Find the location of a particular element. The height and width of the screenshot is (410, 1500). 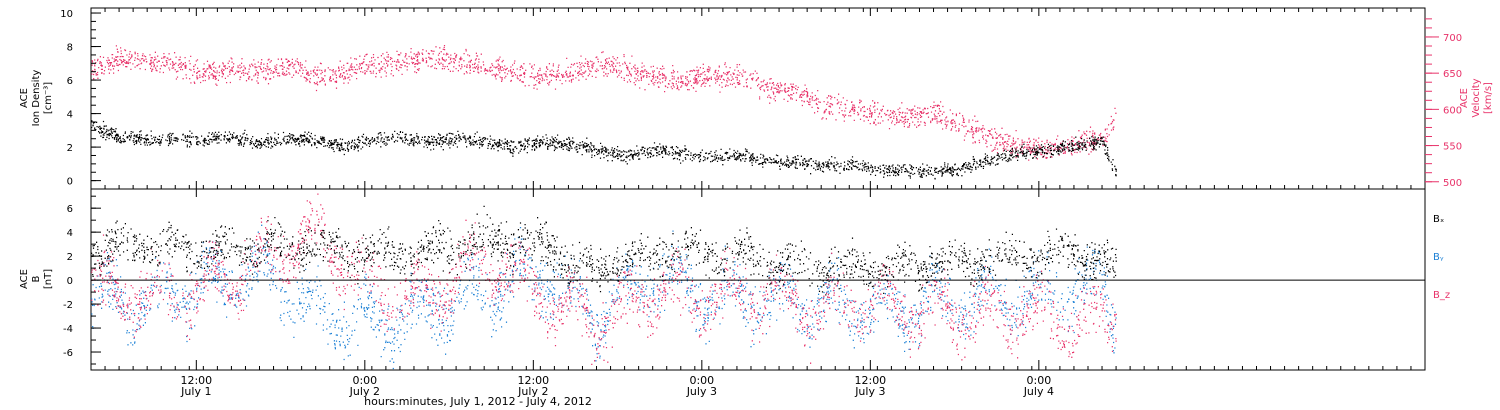

b-tick-label: 6 is located at coordinates (70, 209).